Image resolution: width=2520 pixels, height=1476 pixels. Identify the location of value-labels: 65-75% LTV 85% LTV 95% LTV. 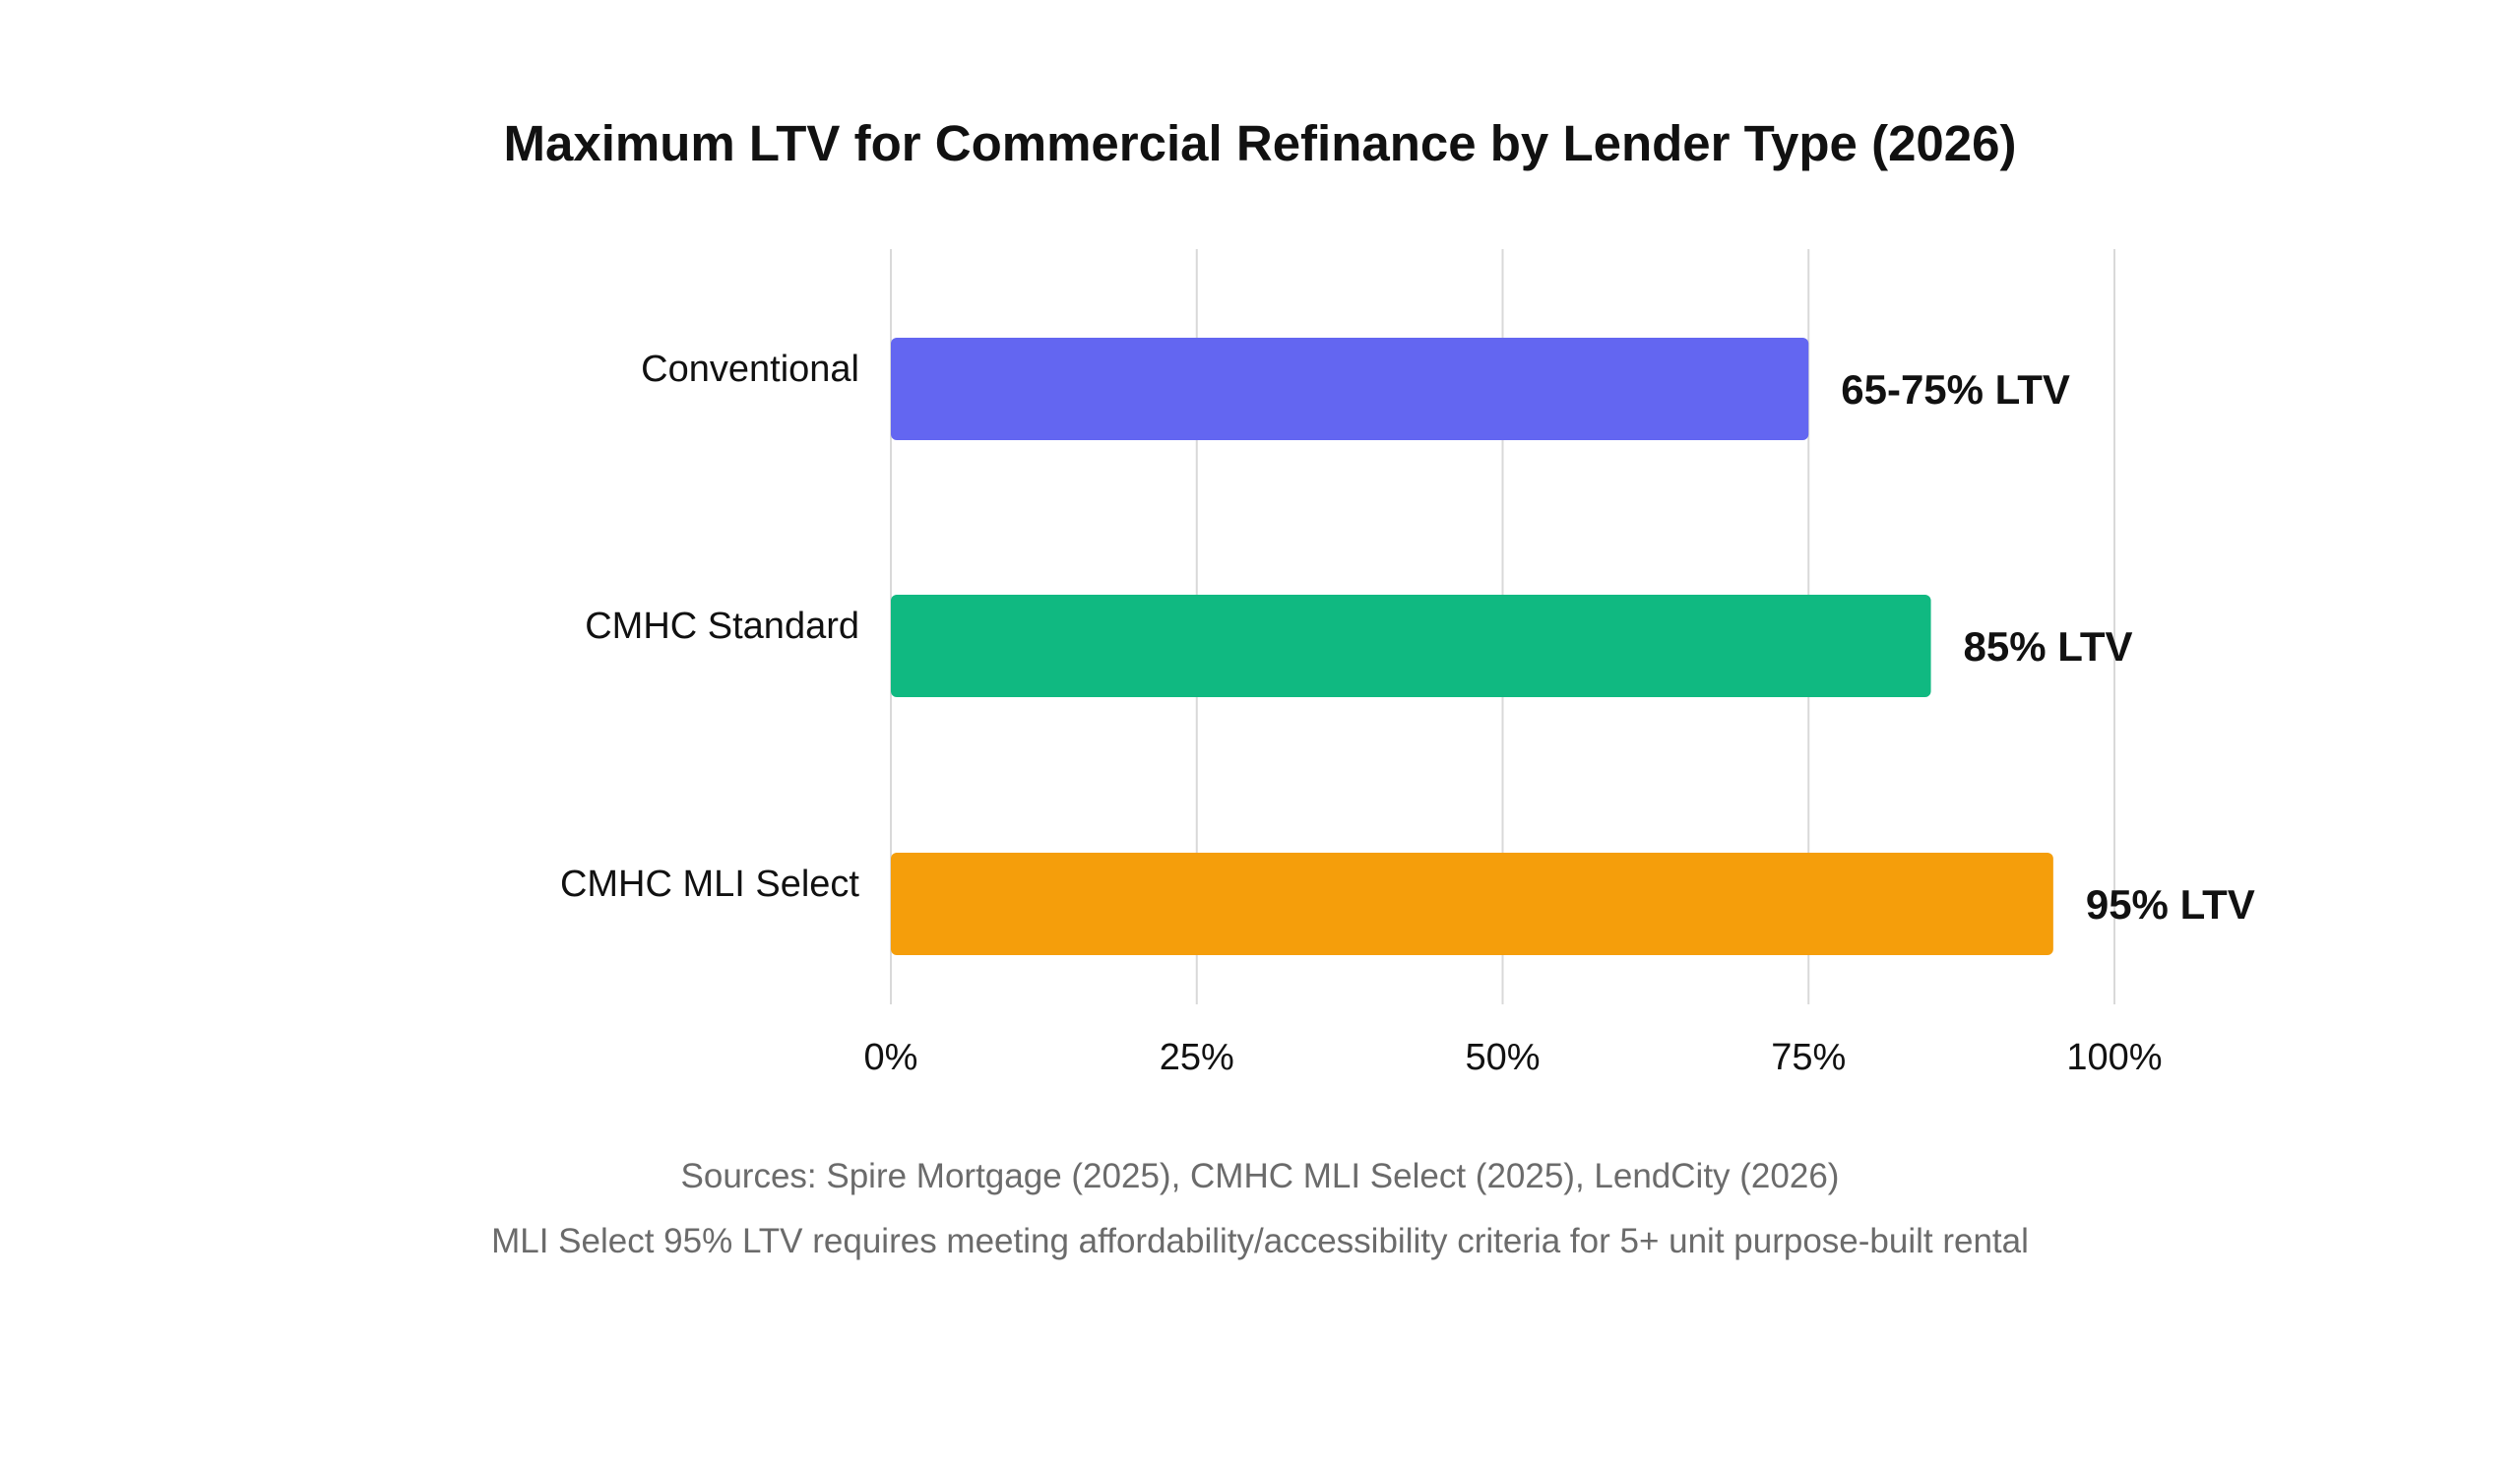
(2048, 647).